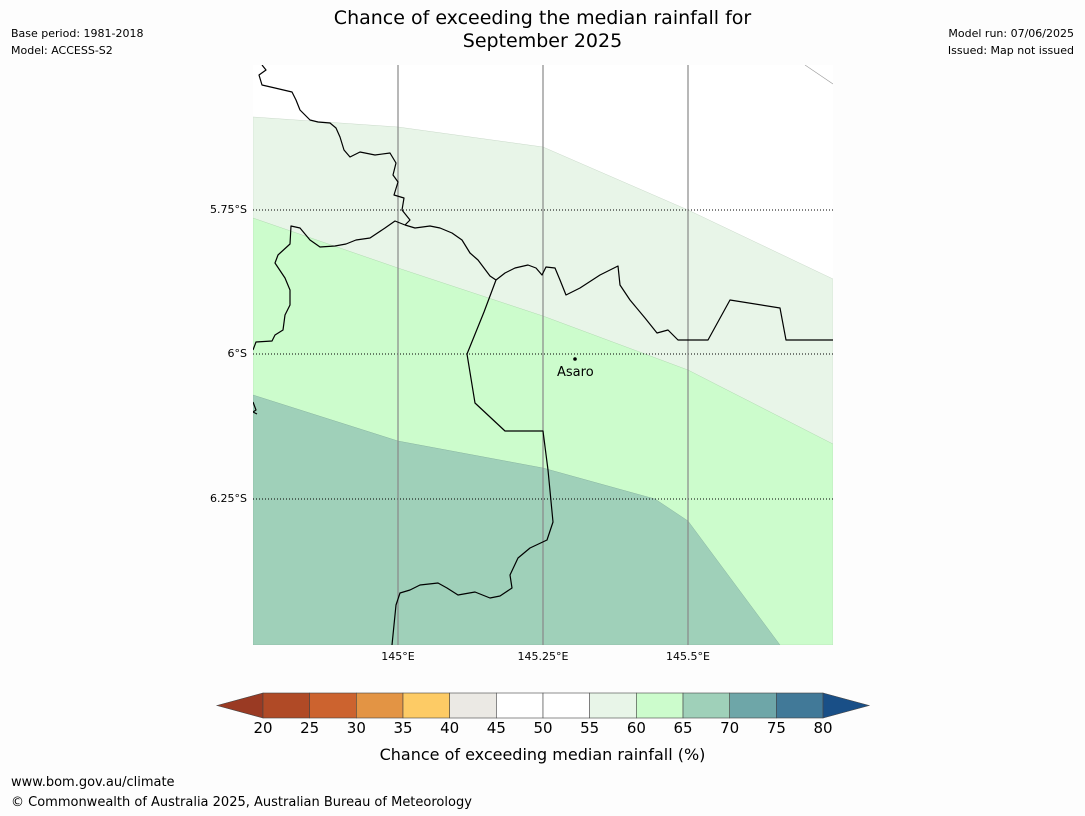 The height and width of the screenshot is (816, 1085). I want to click on issued-status: Issued: Map not issued, so click(1010, 50).